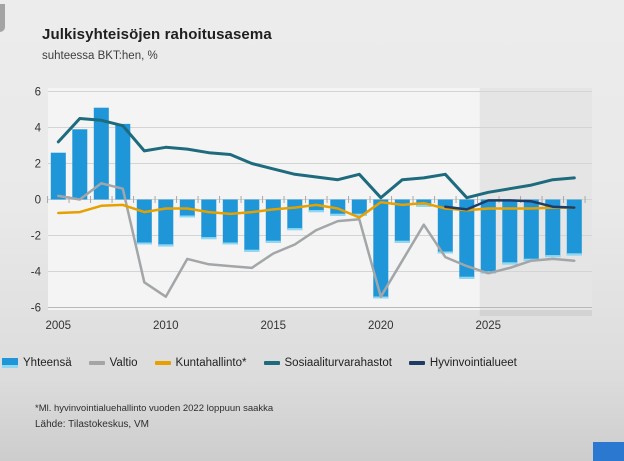 The image size is (624, 461). Describe the element at coordinates (59, 326) in the screenshot. I see `x-tick-label-2005: 2005` at that location.